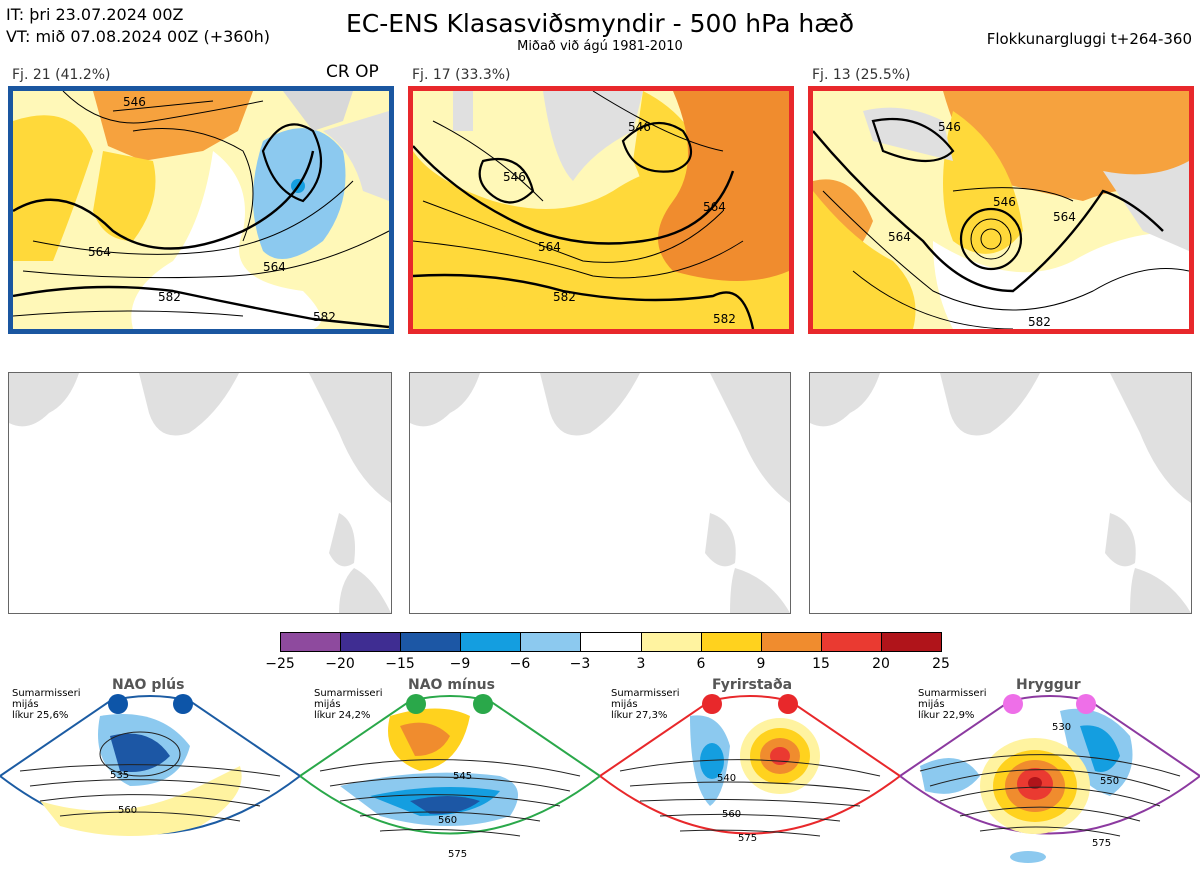  What do you see at coordinates (1048, 685) in the screenshot?
I see `regime-4-title: Hryggur` at bounding box center [1048, 685].